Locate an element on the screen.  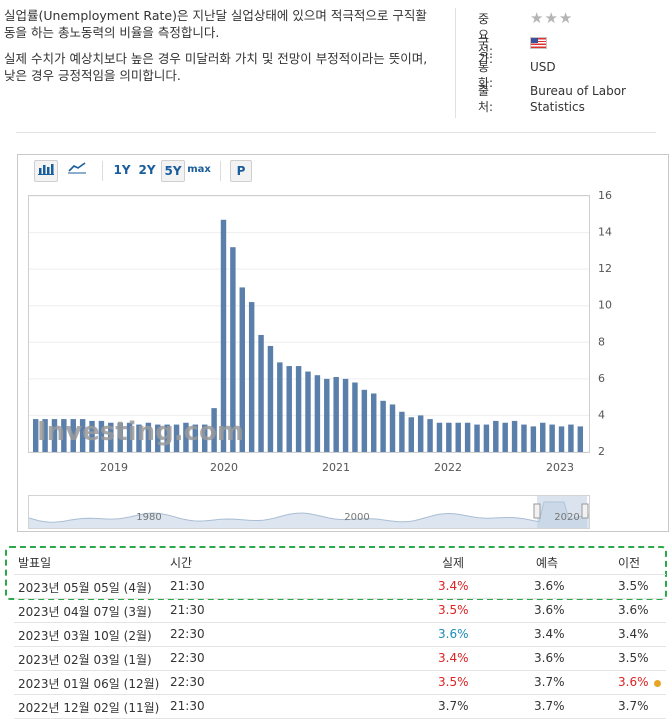
revision-dot-icon is located at coordinates (657, 683).